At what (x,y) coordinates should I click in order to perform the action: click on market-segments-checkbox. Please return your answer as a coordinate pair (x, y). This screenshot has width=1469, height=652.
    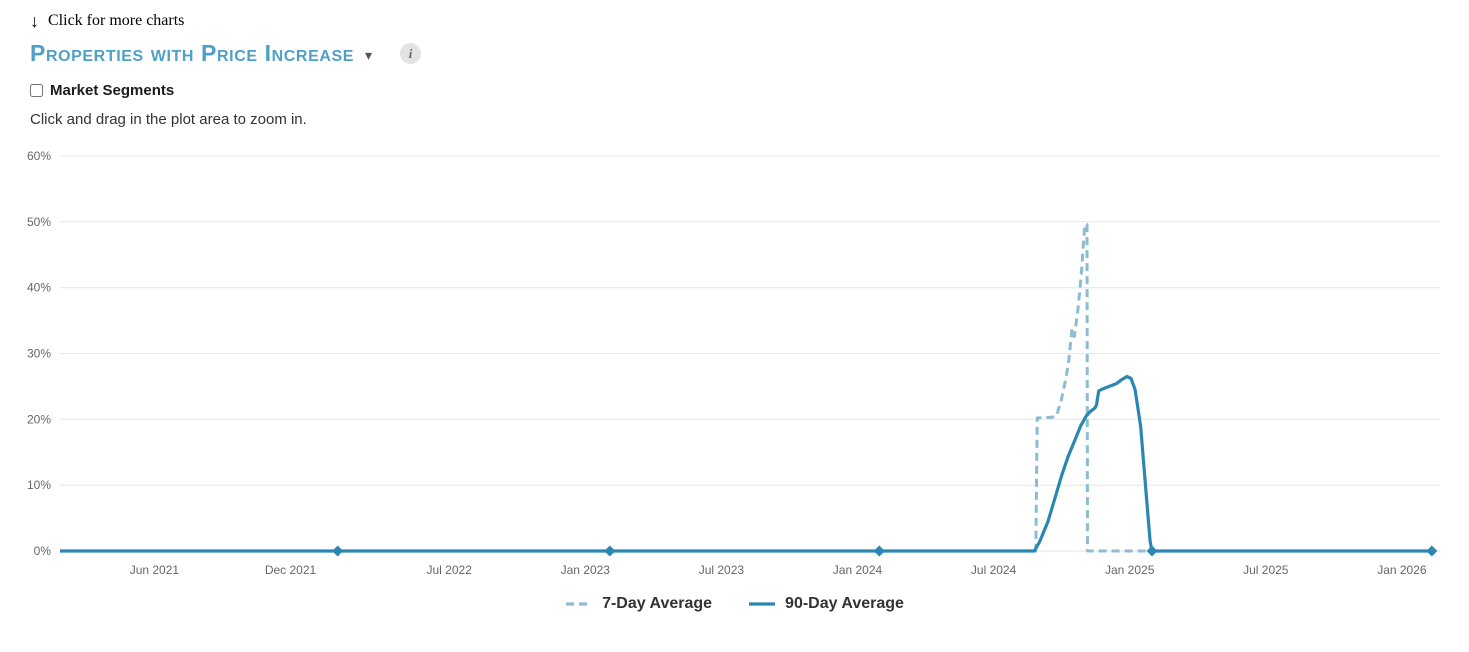
    Looking at the image, I should click on (36, 90).